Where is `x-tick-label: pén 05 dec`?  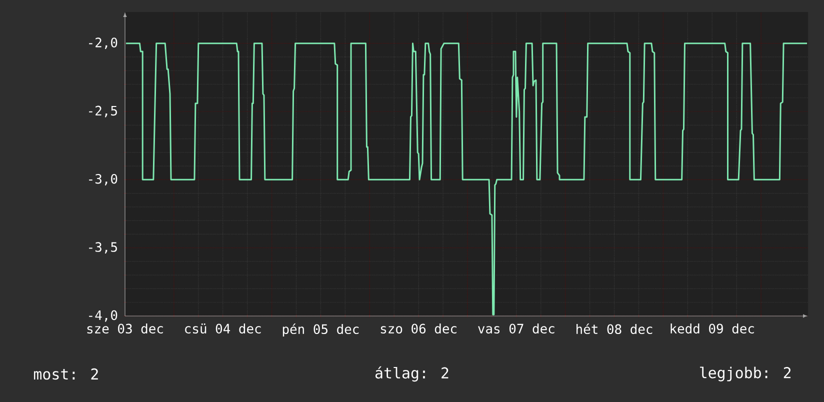
x-tick-label: pén 05 dec is located at coordinates (320, 330).